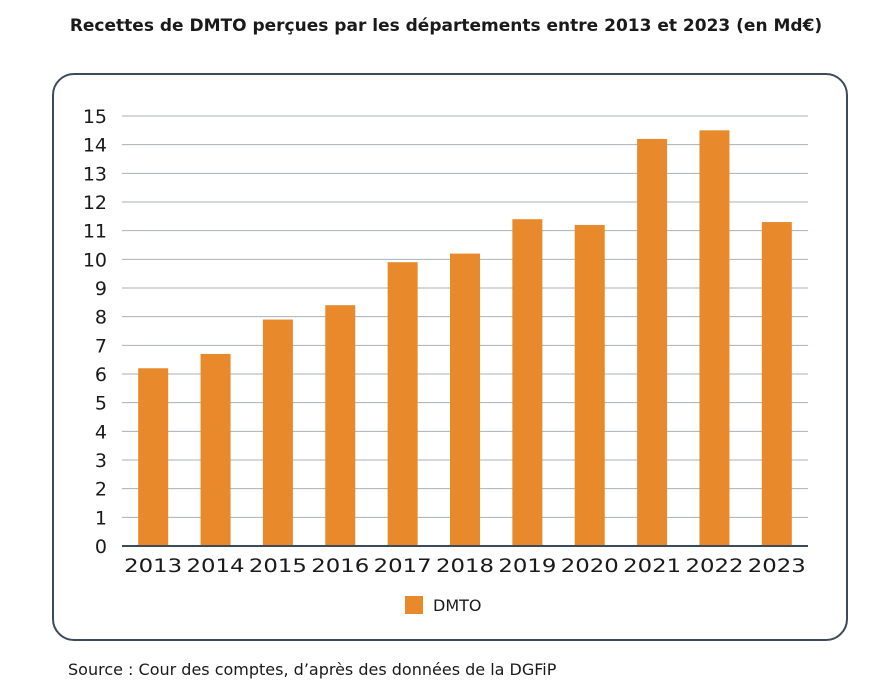 The width and height of the screenshot is (892, 692). I want to click on y-tick-label: 7, so click(101, 346).